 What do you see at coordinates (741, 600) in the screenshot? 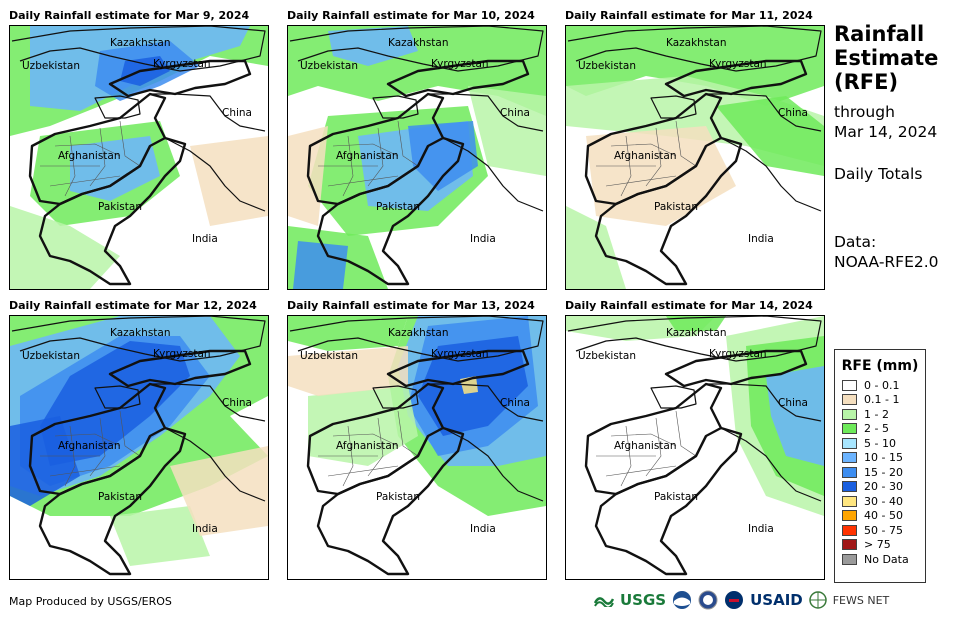
I see `logo-strip: USGS USAID FEWS NET` at bounding box center [741, 600].